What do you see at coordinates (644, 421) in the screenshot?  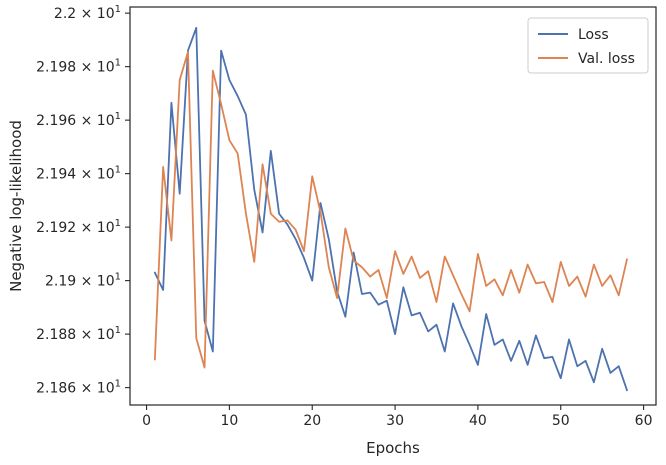 I see `x-tick-label: 60` at bounding box center [644, 421].